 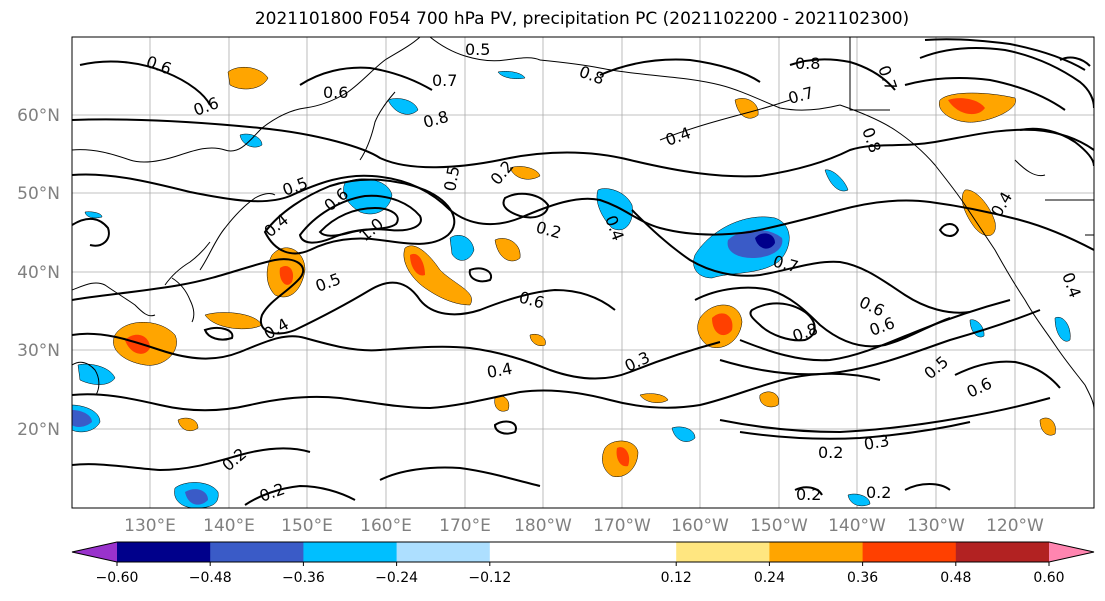 What do you see at coordinates (150, 526) in the screenshot?
I see `lon-label: 130°E` at bounding box center [150, 526].